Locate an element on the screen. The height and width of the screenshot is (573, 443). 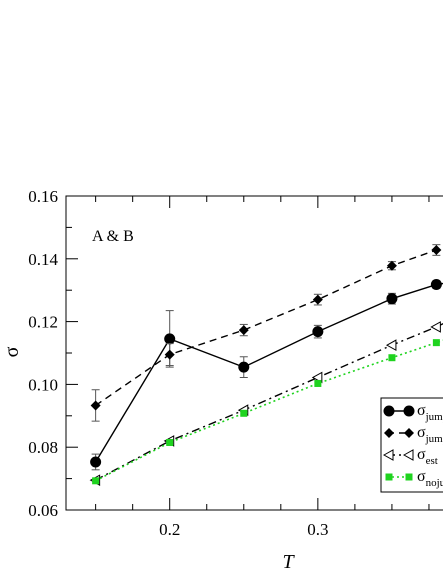
y-axis-label: σ is located at coordinates (12, 351).